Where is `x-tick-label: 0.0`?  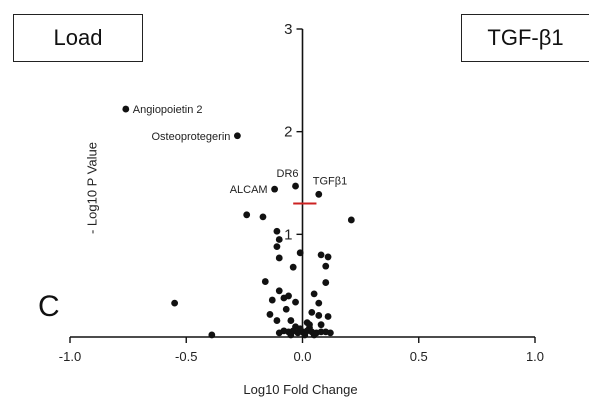
x-tick-label: 0.0 is located at coordinates (302, 356).